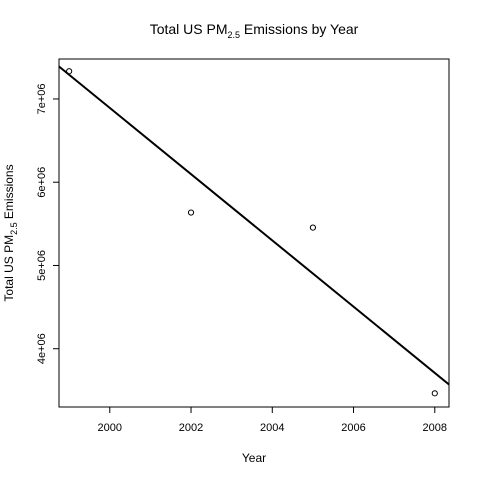 This screenshot has height=480, width=480. I want to click on chart-title: Total US PM2.5 Emissions by Year, so click(254, 30).